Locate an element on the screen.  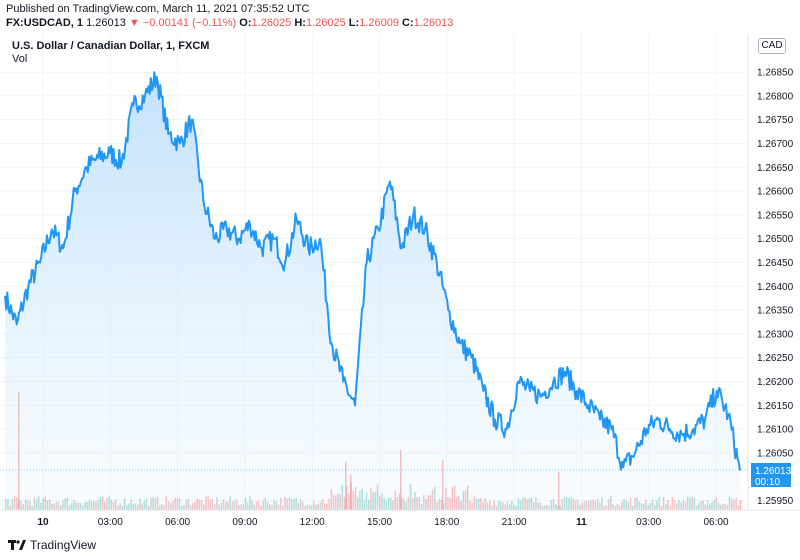
close-label: C: is located at coordinates (408, 23).